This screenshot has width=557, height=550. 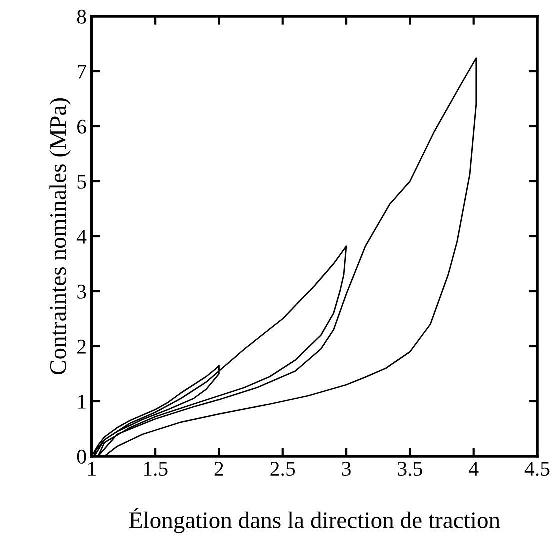 I want to click on x-axis-title: Élongation dans la direction de traction, so click(x=315, y=521).